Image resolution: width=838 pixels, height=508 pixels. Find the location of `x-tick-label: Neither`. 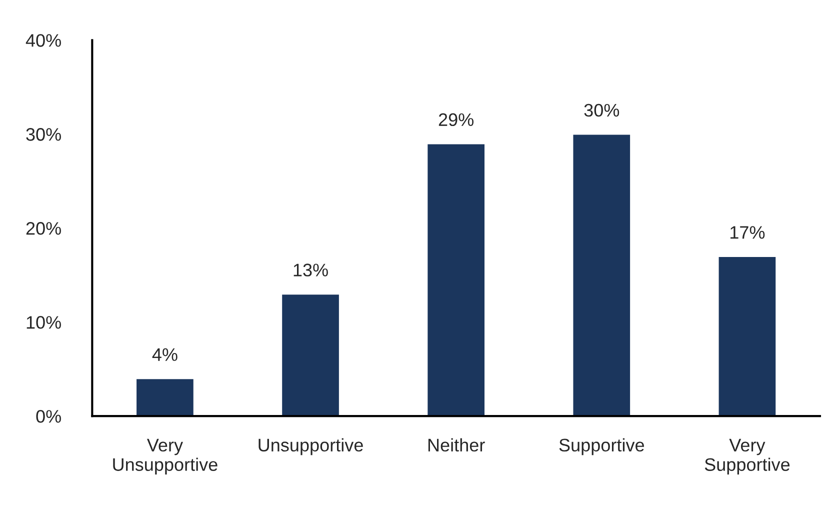

x-tick-label: Neither is located at coordinates (456, 445).